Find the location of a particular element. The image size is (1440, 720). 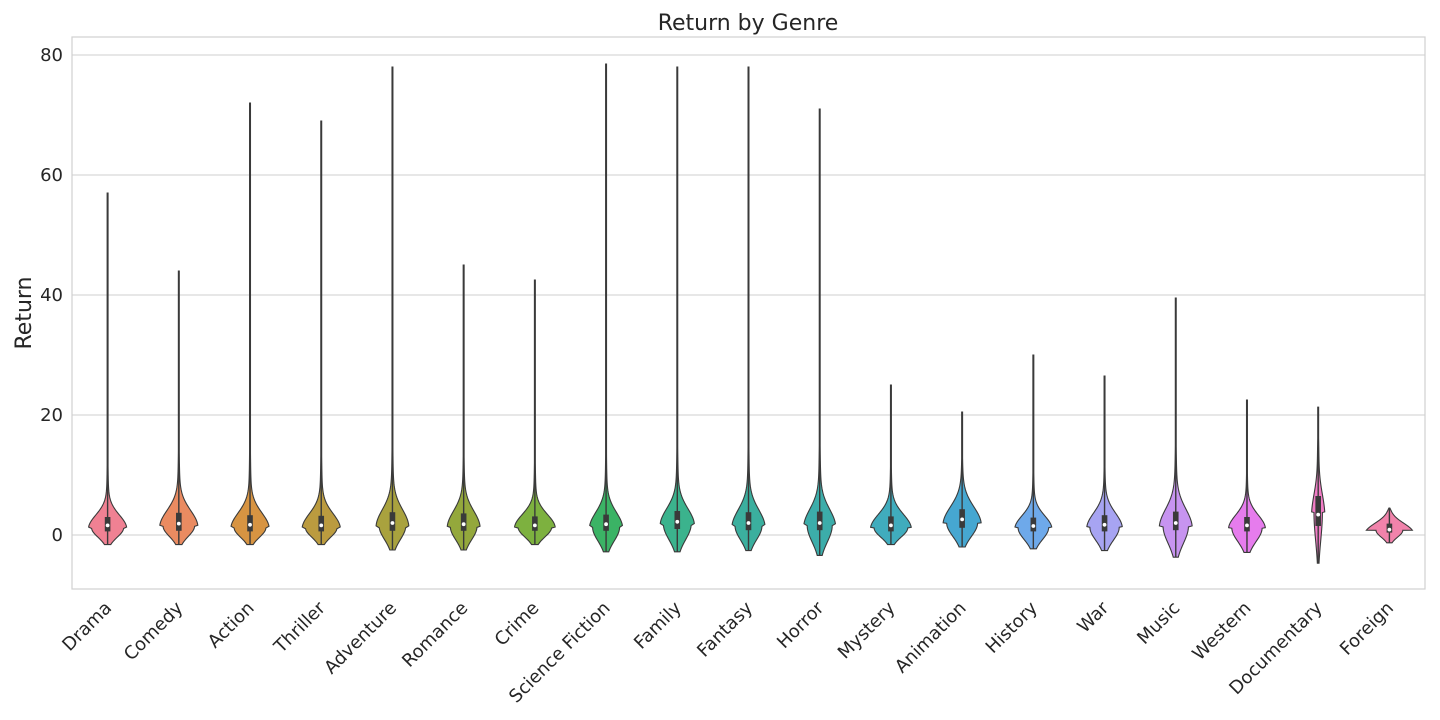

x-tick-label: Crime is located at coordinates (517, 624).